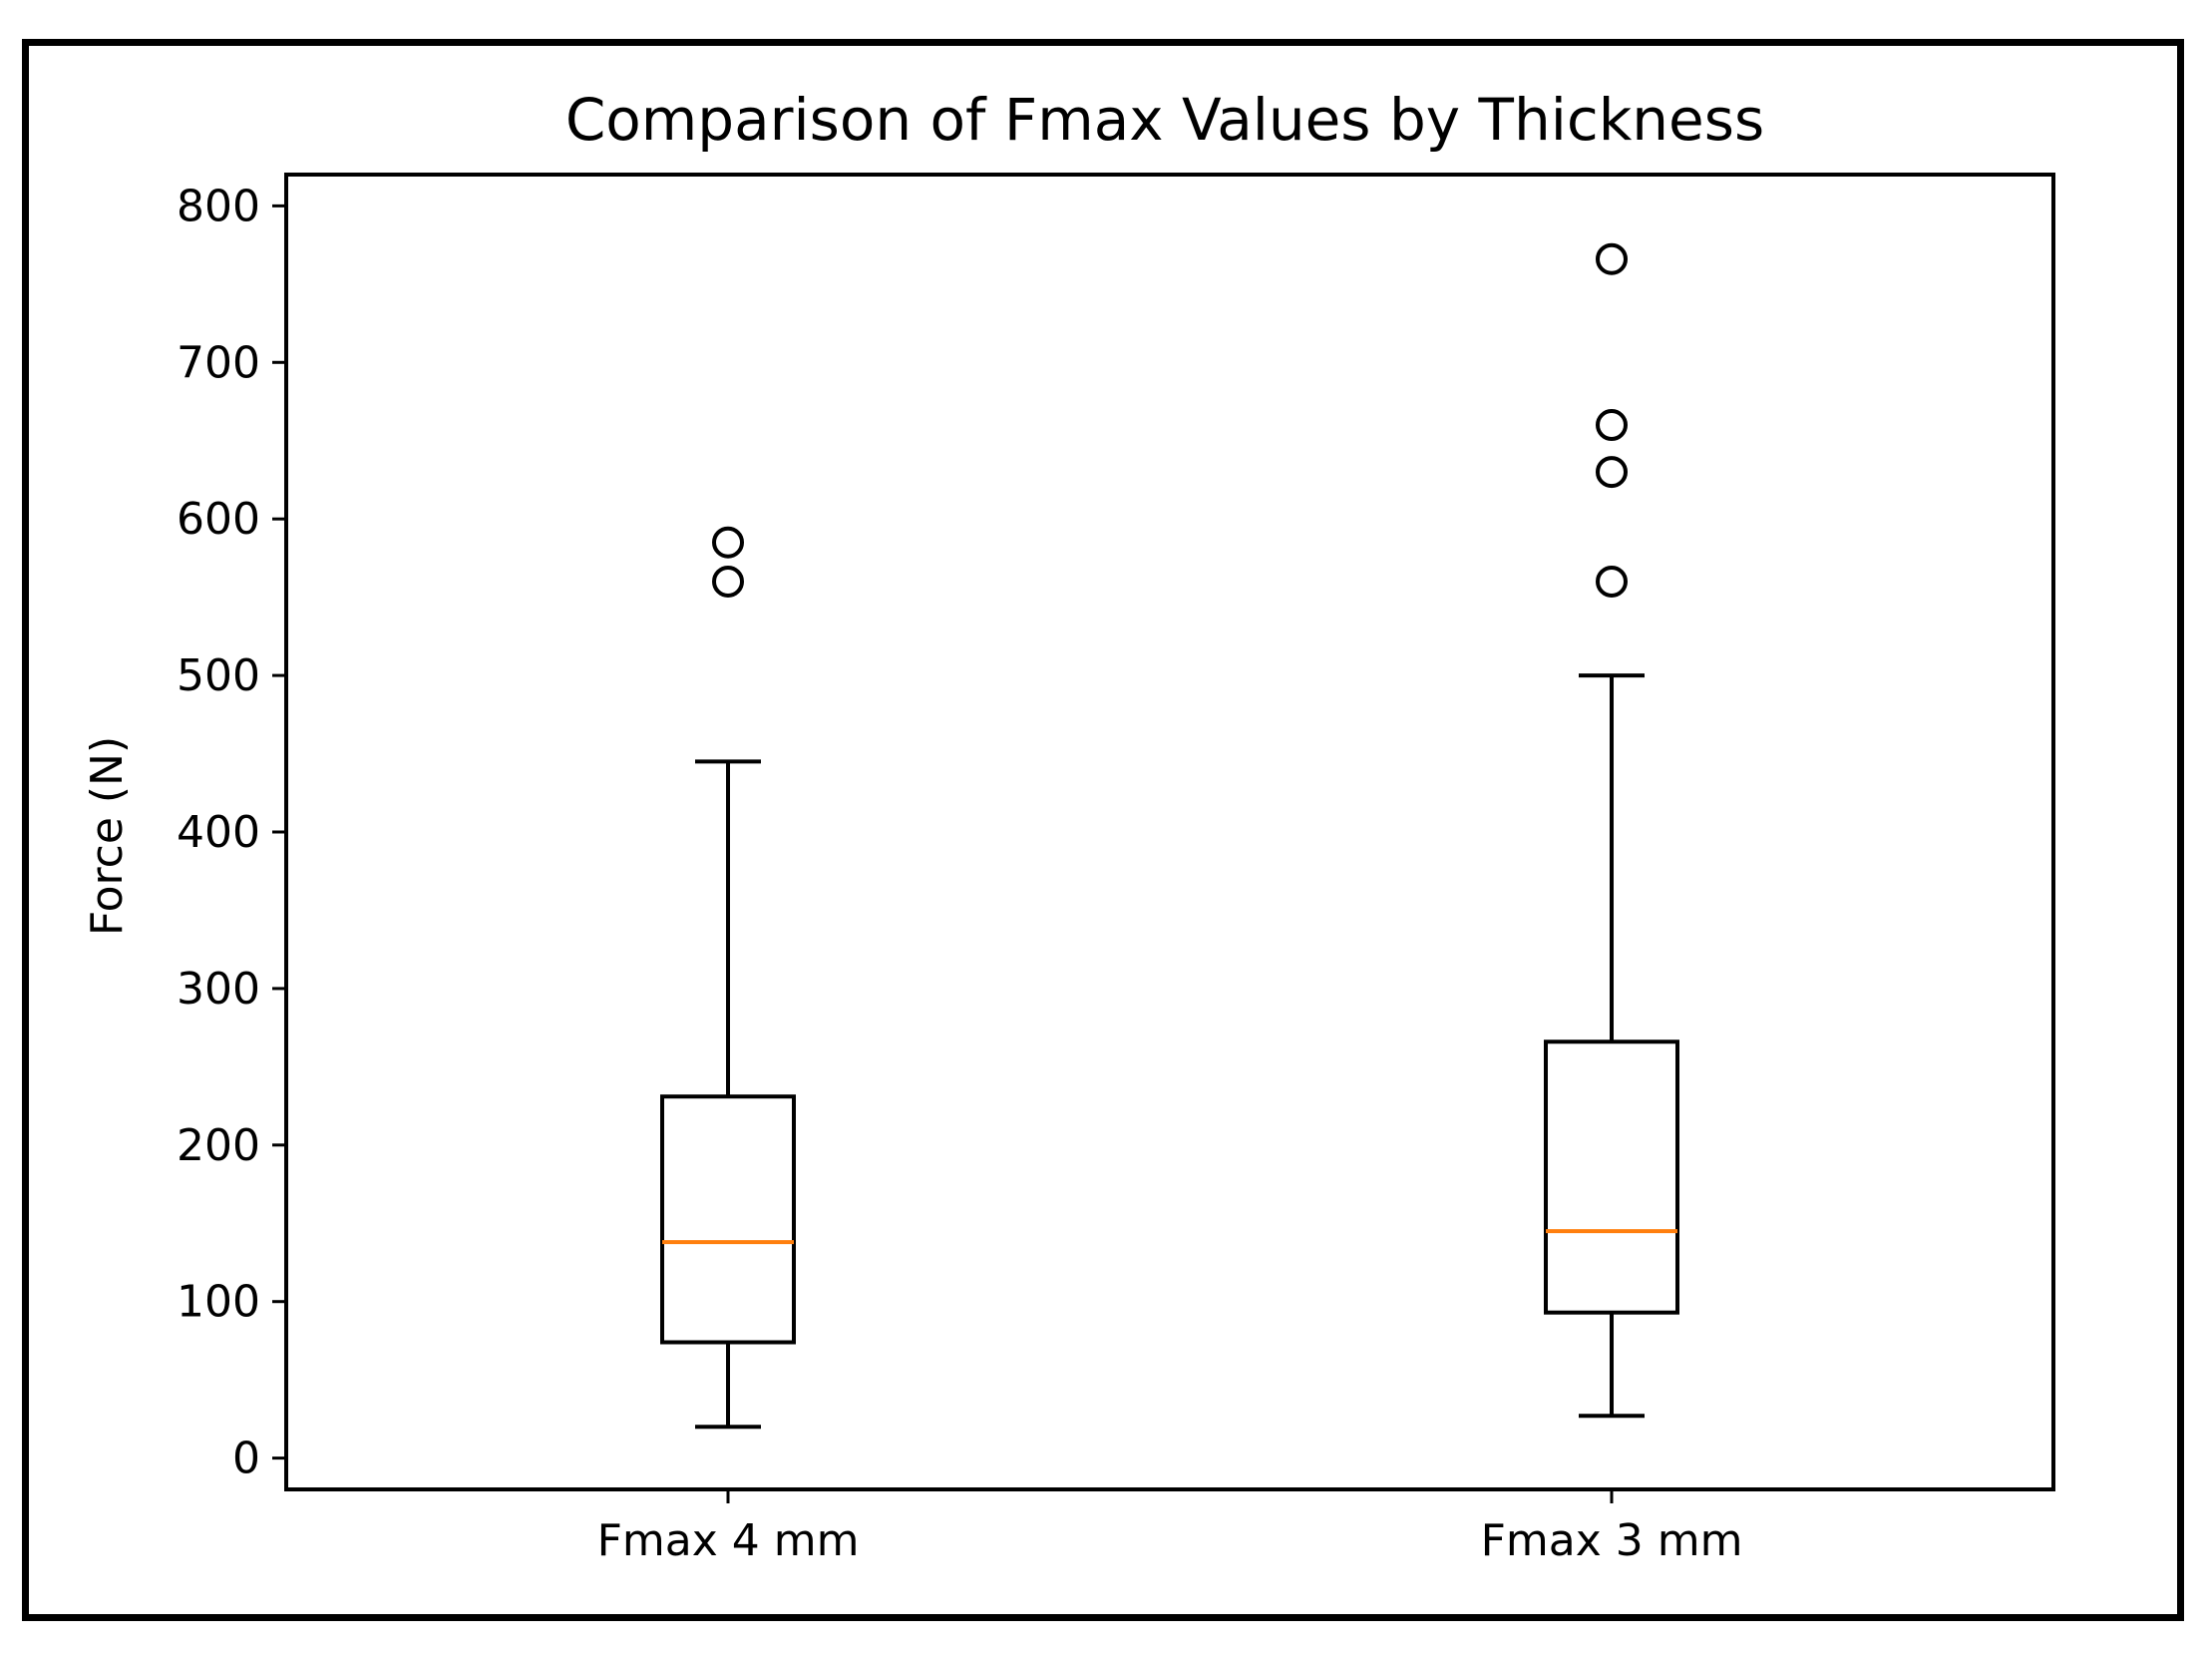 The height and width of the screenshot is (1657, 2212). I want to click on y-tick-label: 600, so click(218, 520).